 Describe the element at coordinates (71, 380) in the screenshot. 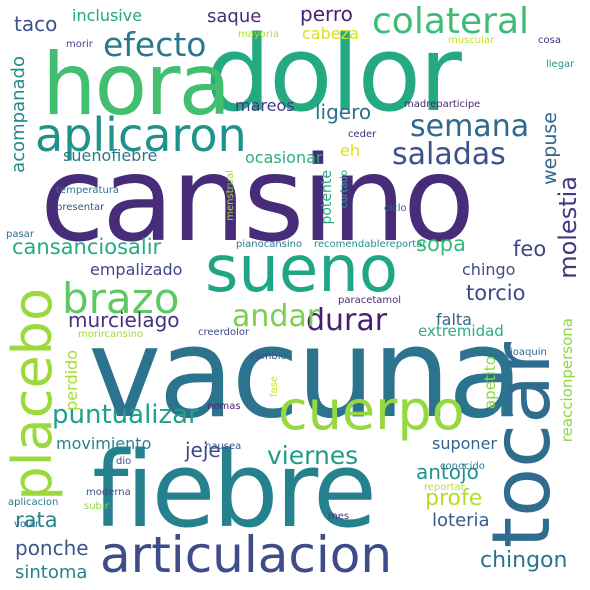

I see `word-perdido: perdido` at that location.